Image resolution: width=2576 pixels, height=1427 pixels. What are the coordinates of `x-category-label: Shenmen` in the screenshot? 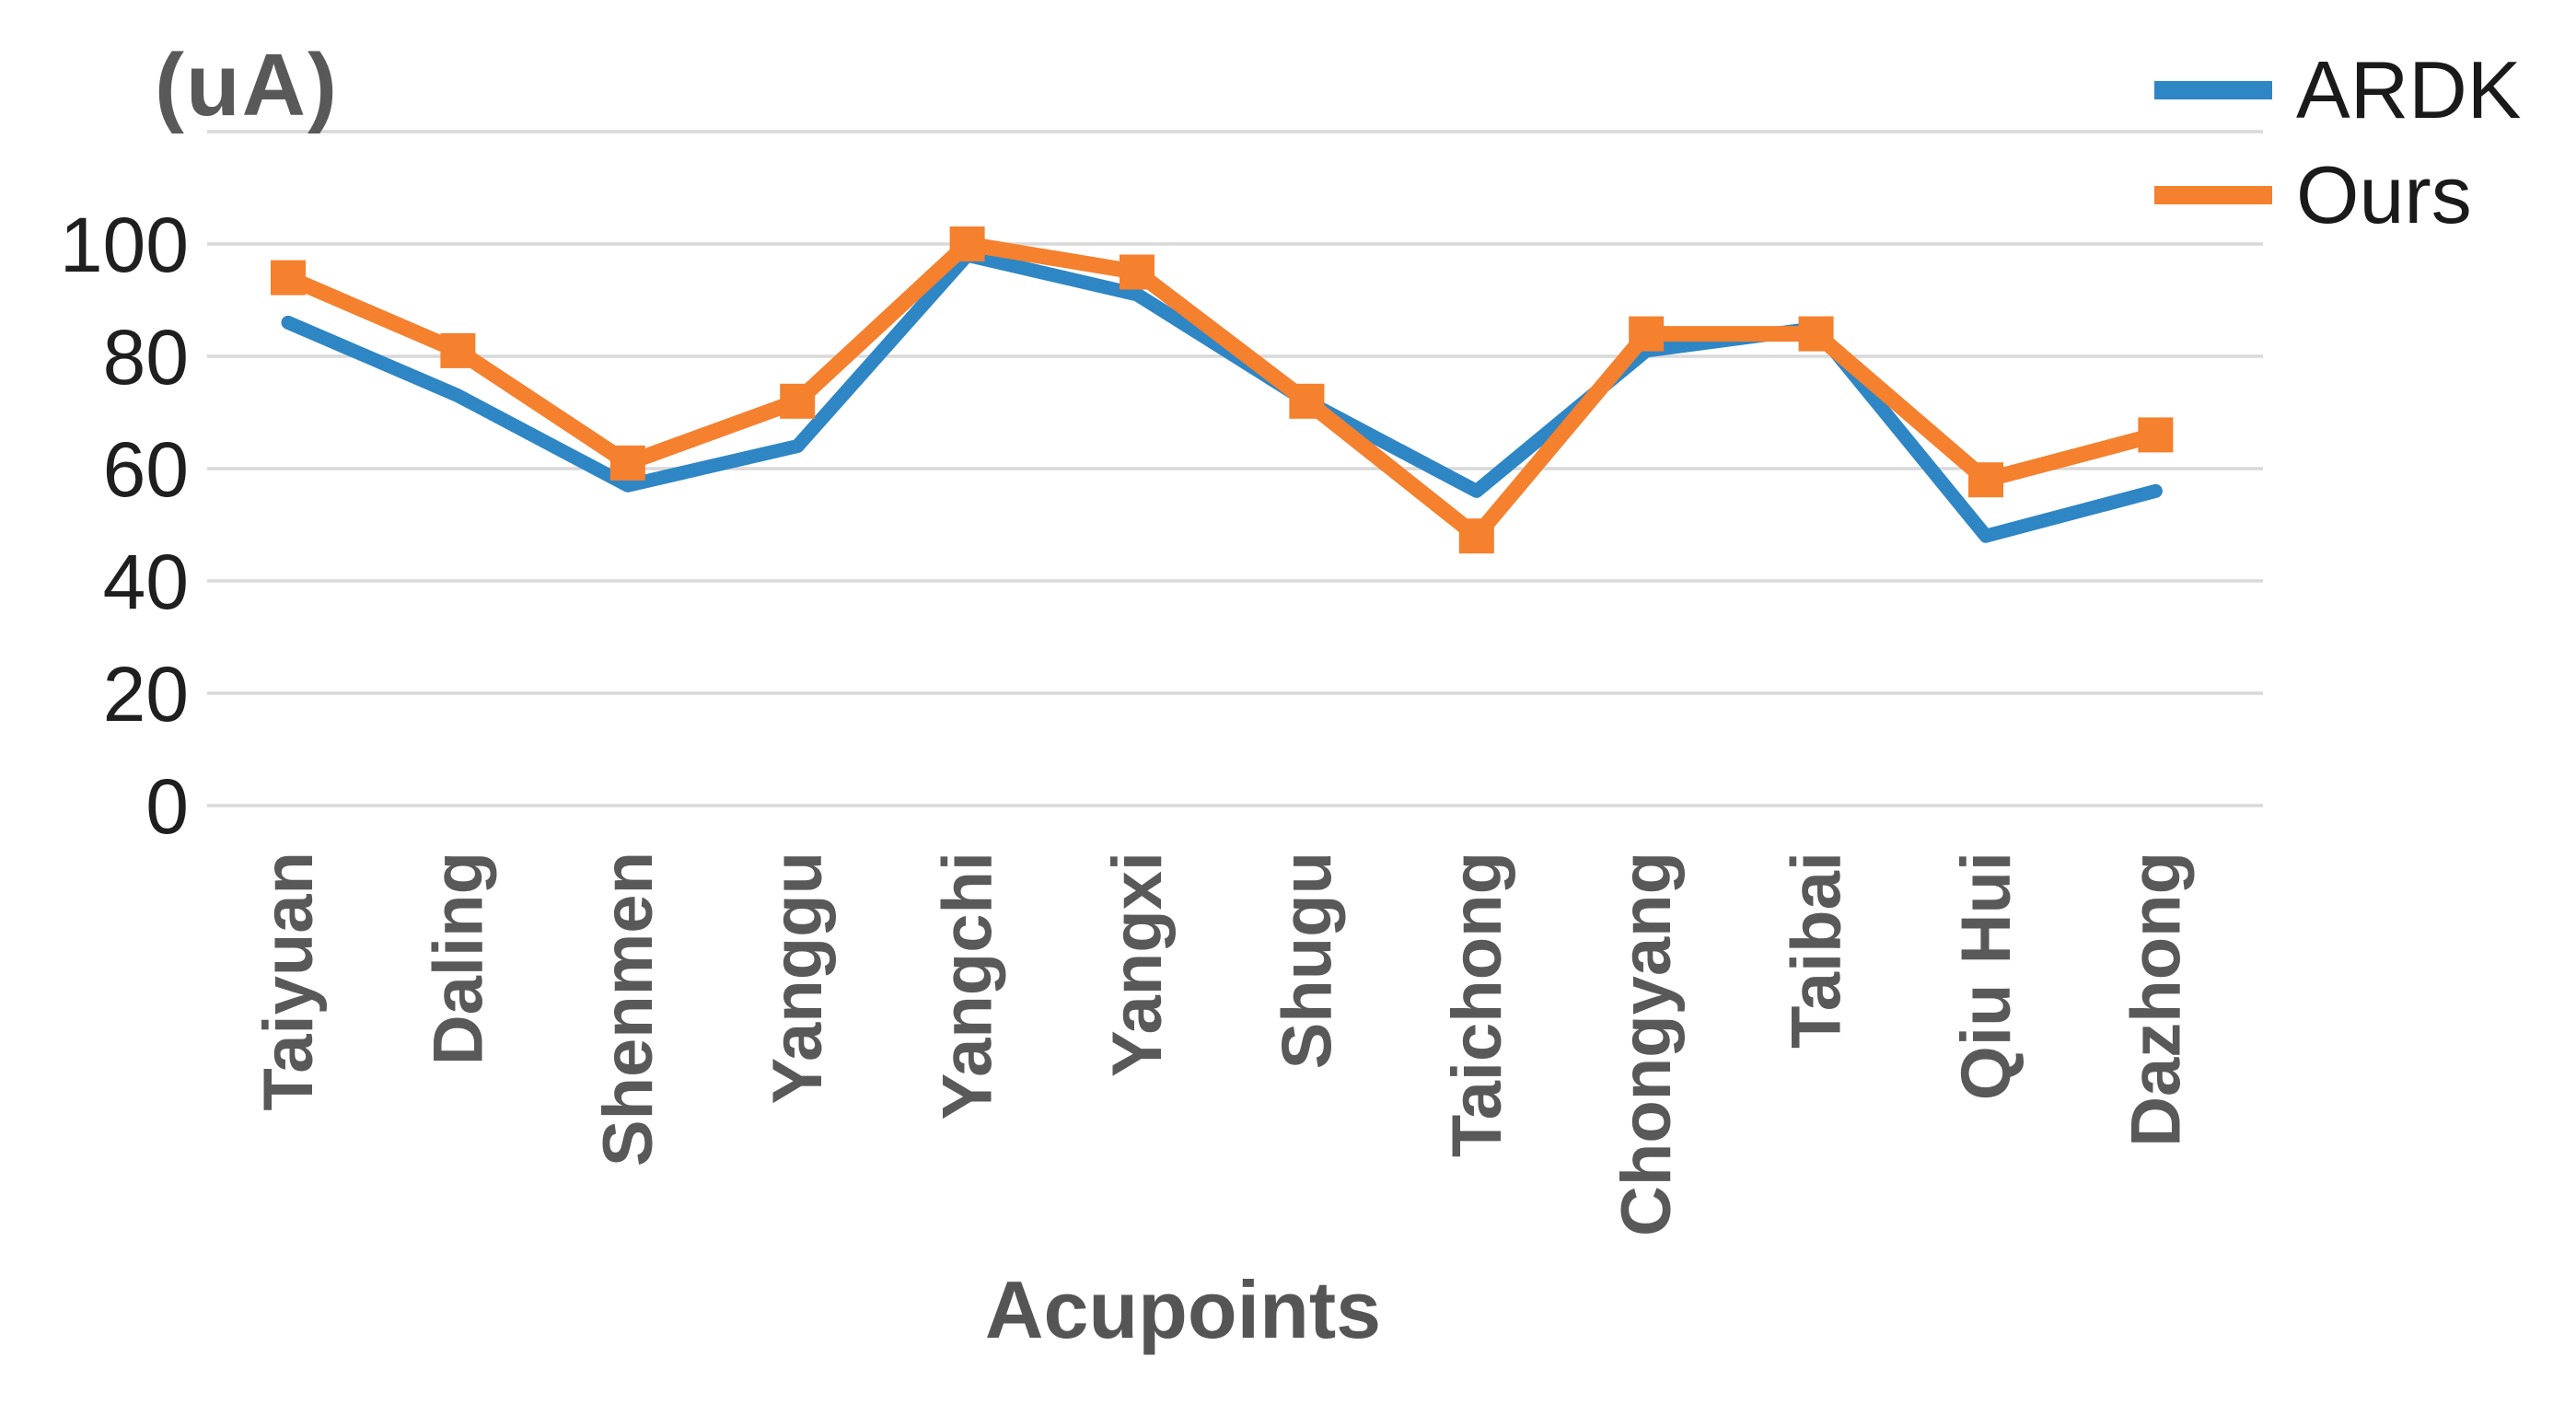 It's located at (628, 1009).